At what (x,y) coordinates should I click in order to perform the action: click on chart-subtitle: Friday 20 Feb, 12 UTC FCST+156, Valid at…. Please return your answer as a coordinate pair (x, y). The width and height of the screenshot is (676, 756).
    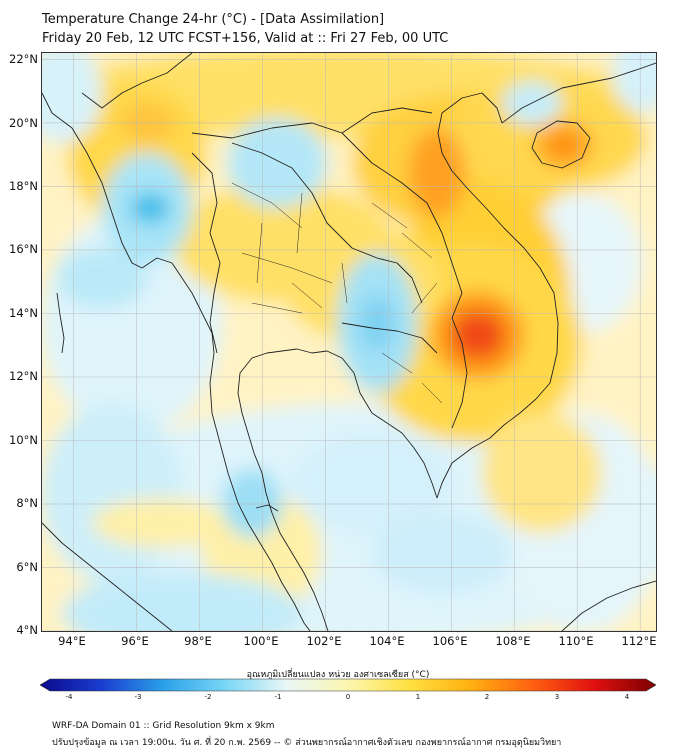
    Looking at the image, I should click on (245, 38).